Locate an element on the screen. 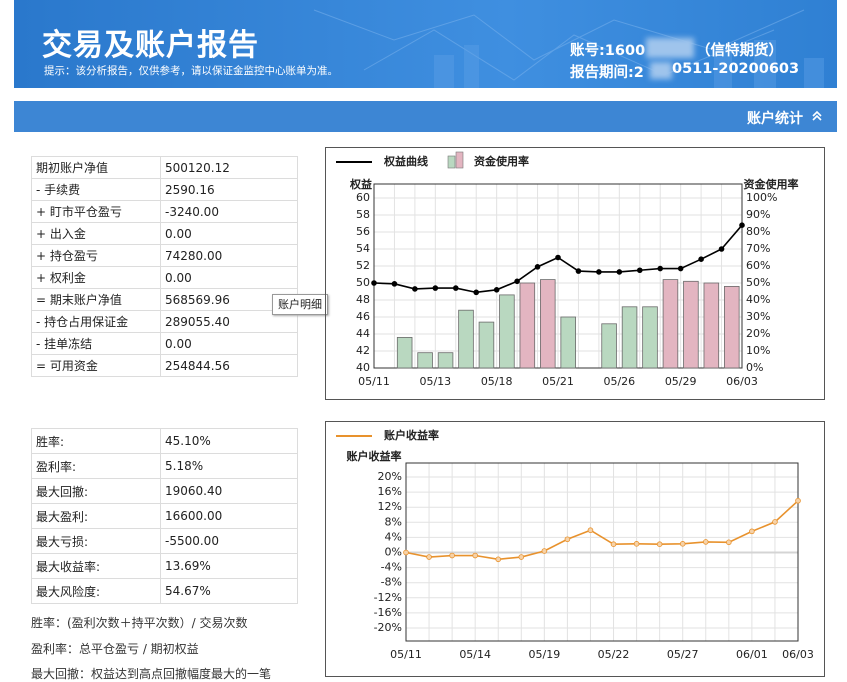 The height and width of the screenshot is (682, 847). section-title: 账户统计 is located at coordinates (775, 119).